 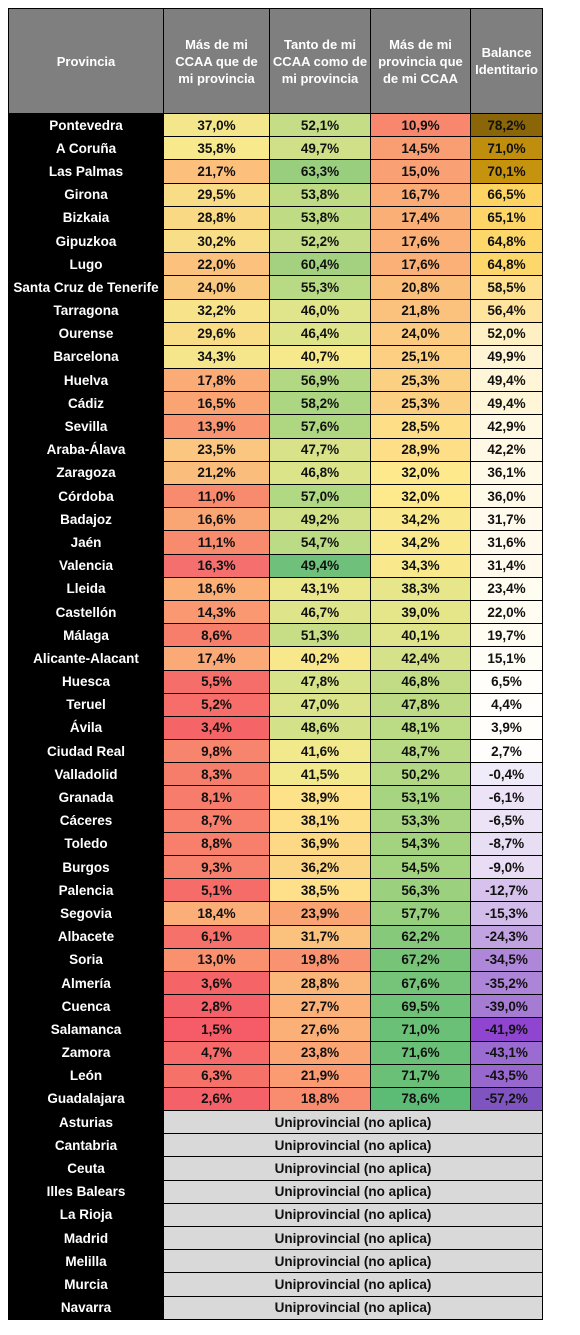 I want to click on more-ccaa-cell: 23,5%, so click(x=216, y=449).